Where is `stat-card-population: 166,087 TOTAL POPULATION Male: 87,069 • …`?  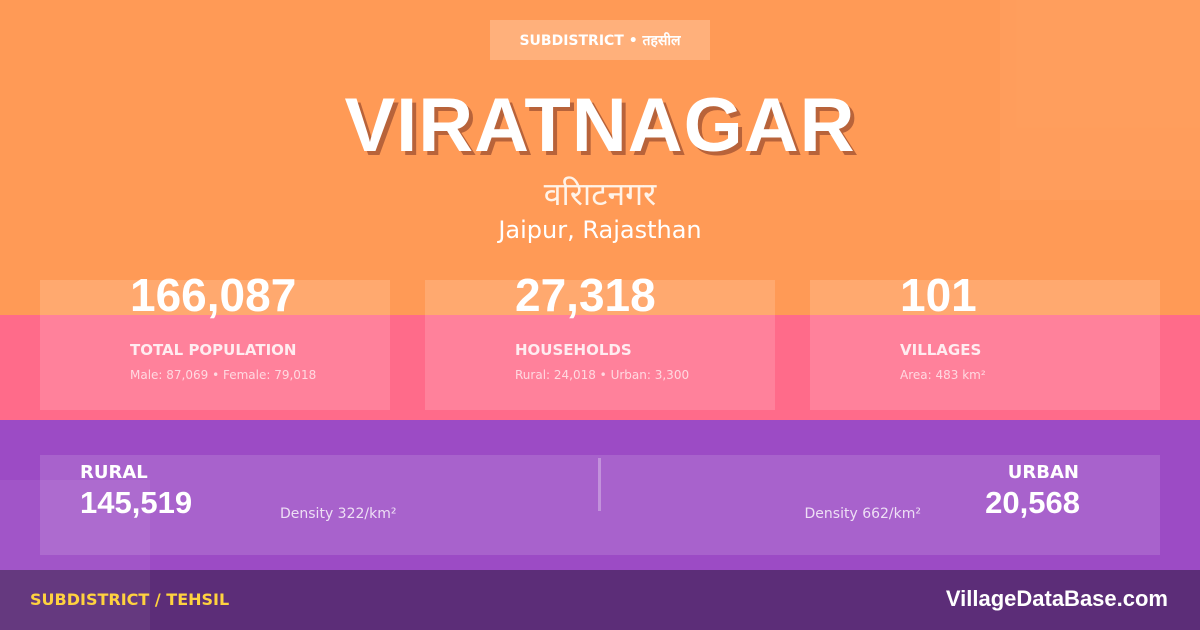
stat-card-population: 166,087 TOTAL POPULATION Male: 87,069 • … is located at coordinates (215, 339).